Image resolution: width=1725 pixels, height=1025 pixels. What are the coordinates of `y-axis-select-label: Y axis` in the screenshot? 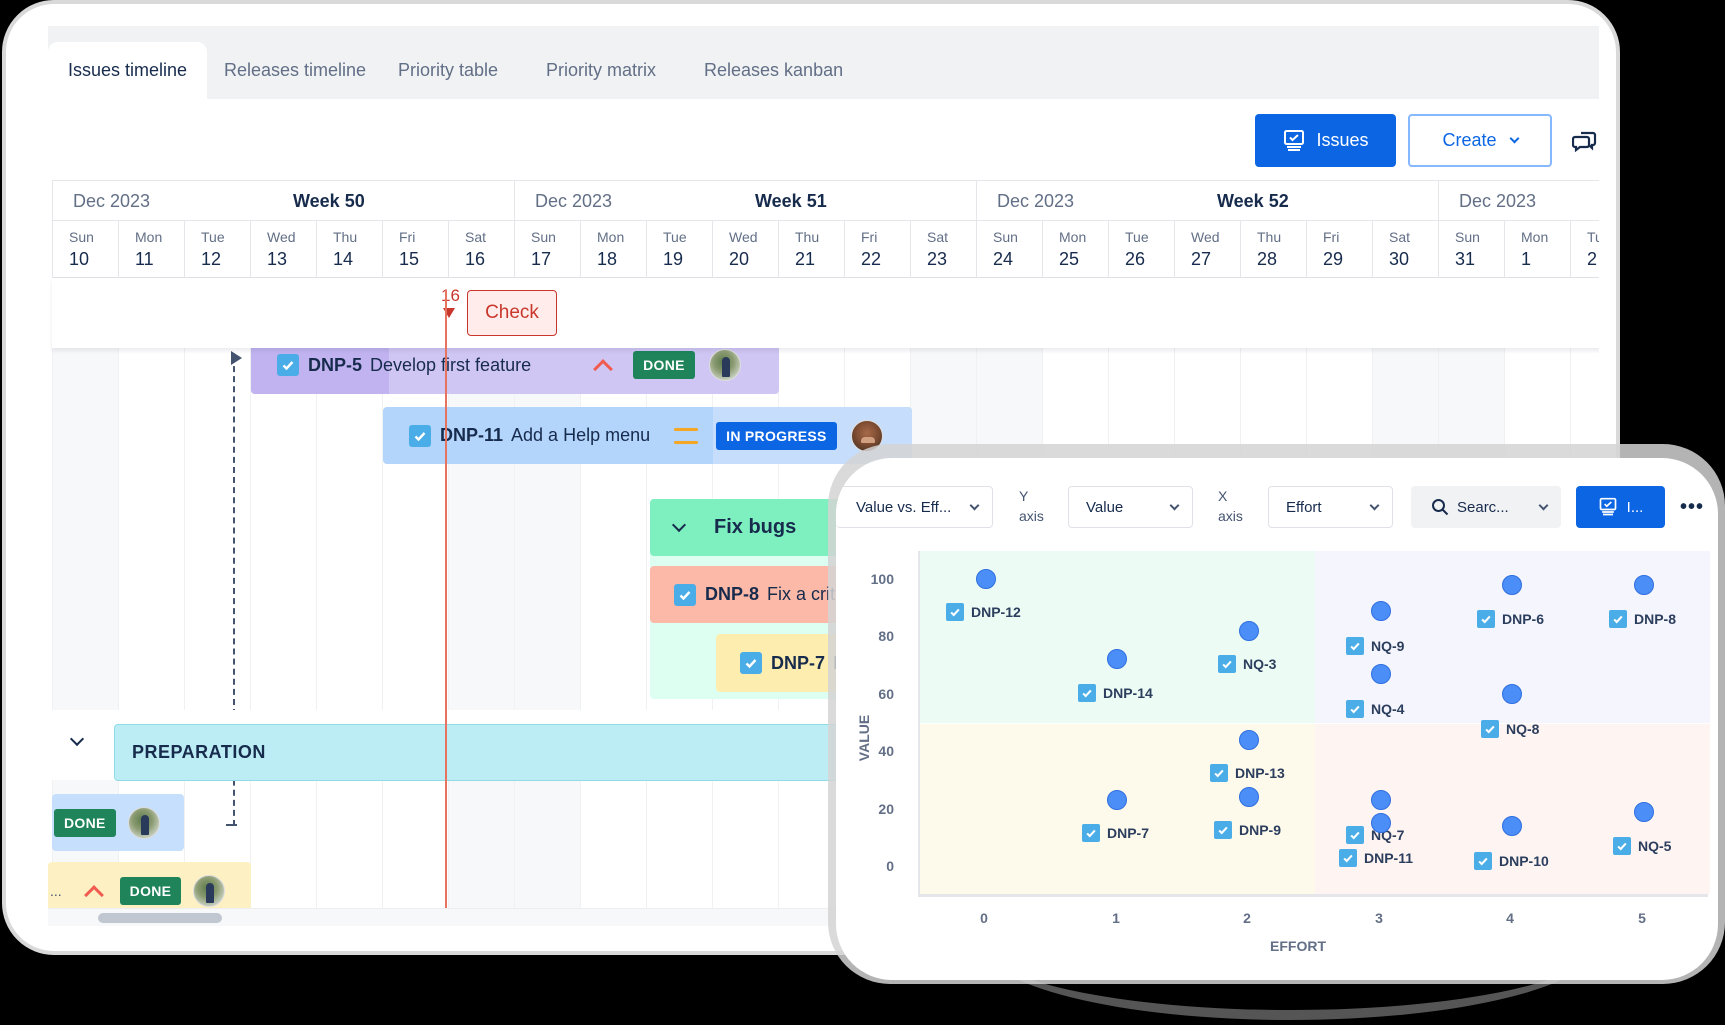 It's located at (1031, 506).